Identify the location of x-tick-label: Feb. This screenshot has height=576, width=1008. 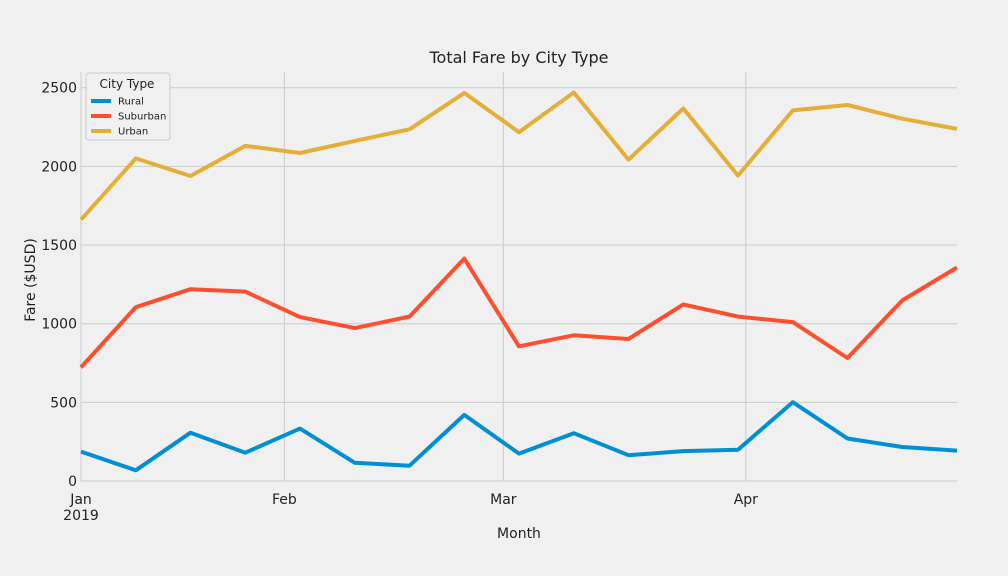
(284, 500).